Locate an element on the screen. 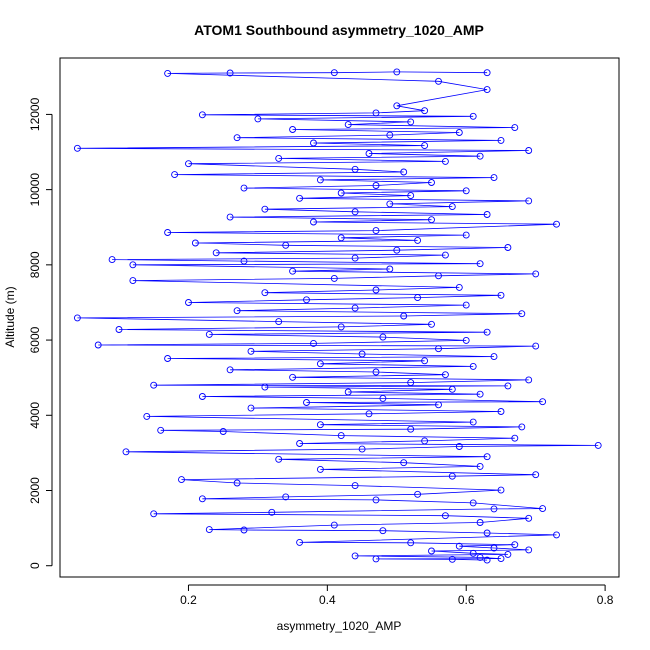 The image size is (650, 650). x-axis: 0.2 0.4 0.6 0.8 is located at coordinates (397, 595).